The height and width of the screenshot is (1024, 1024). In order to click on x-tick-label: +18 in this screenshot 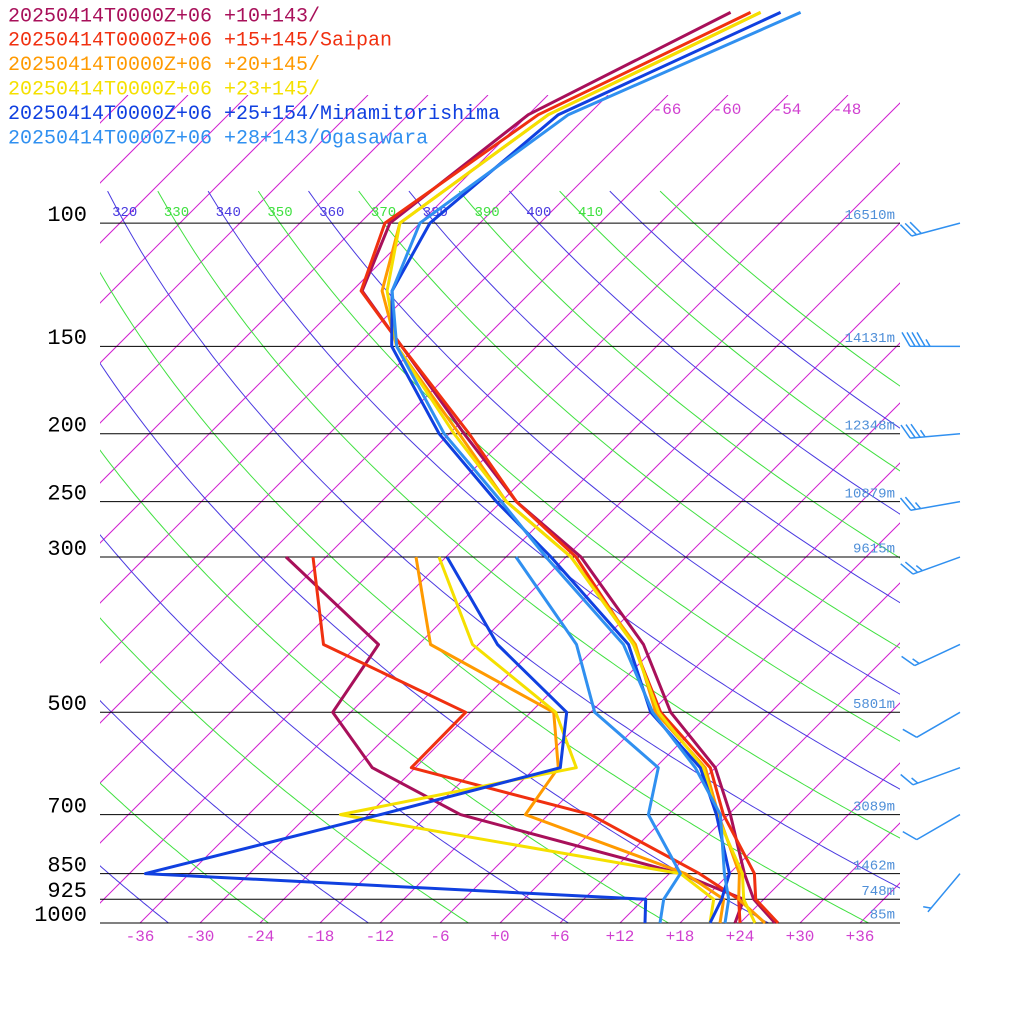, I will do `click(680, 937)`.